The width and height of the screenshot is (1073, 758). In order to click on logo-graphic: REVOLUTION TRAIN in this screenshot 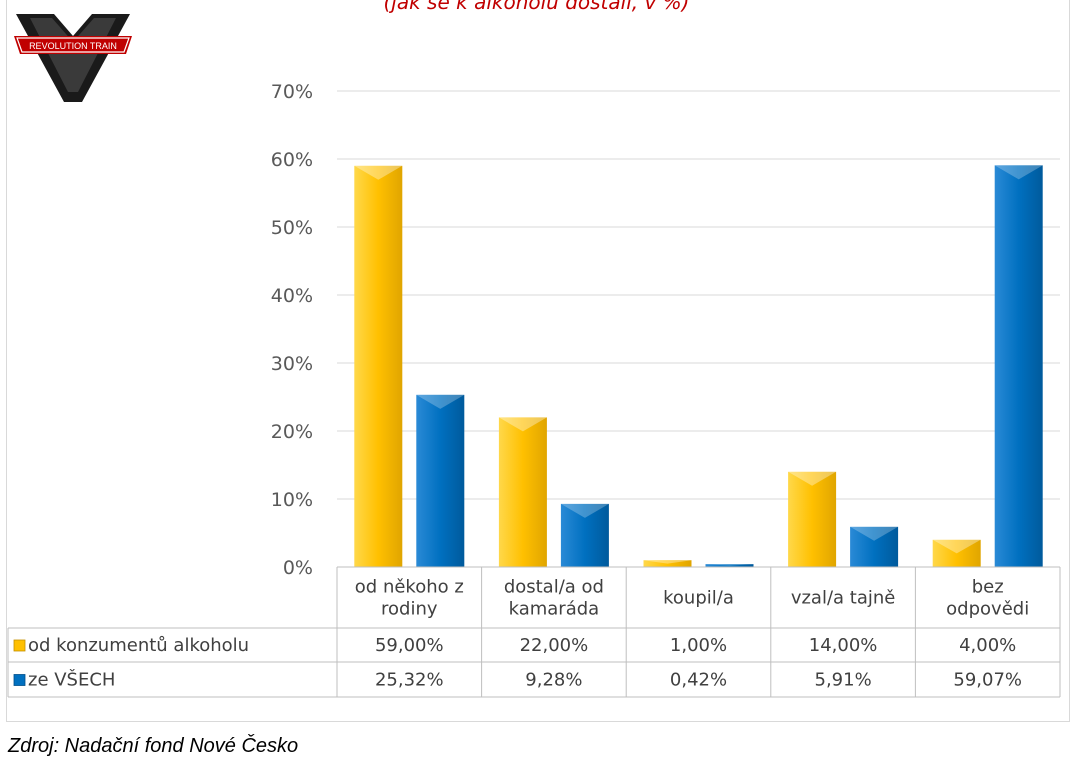, I will do `click(73, 58)`.